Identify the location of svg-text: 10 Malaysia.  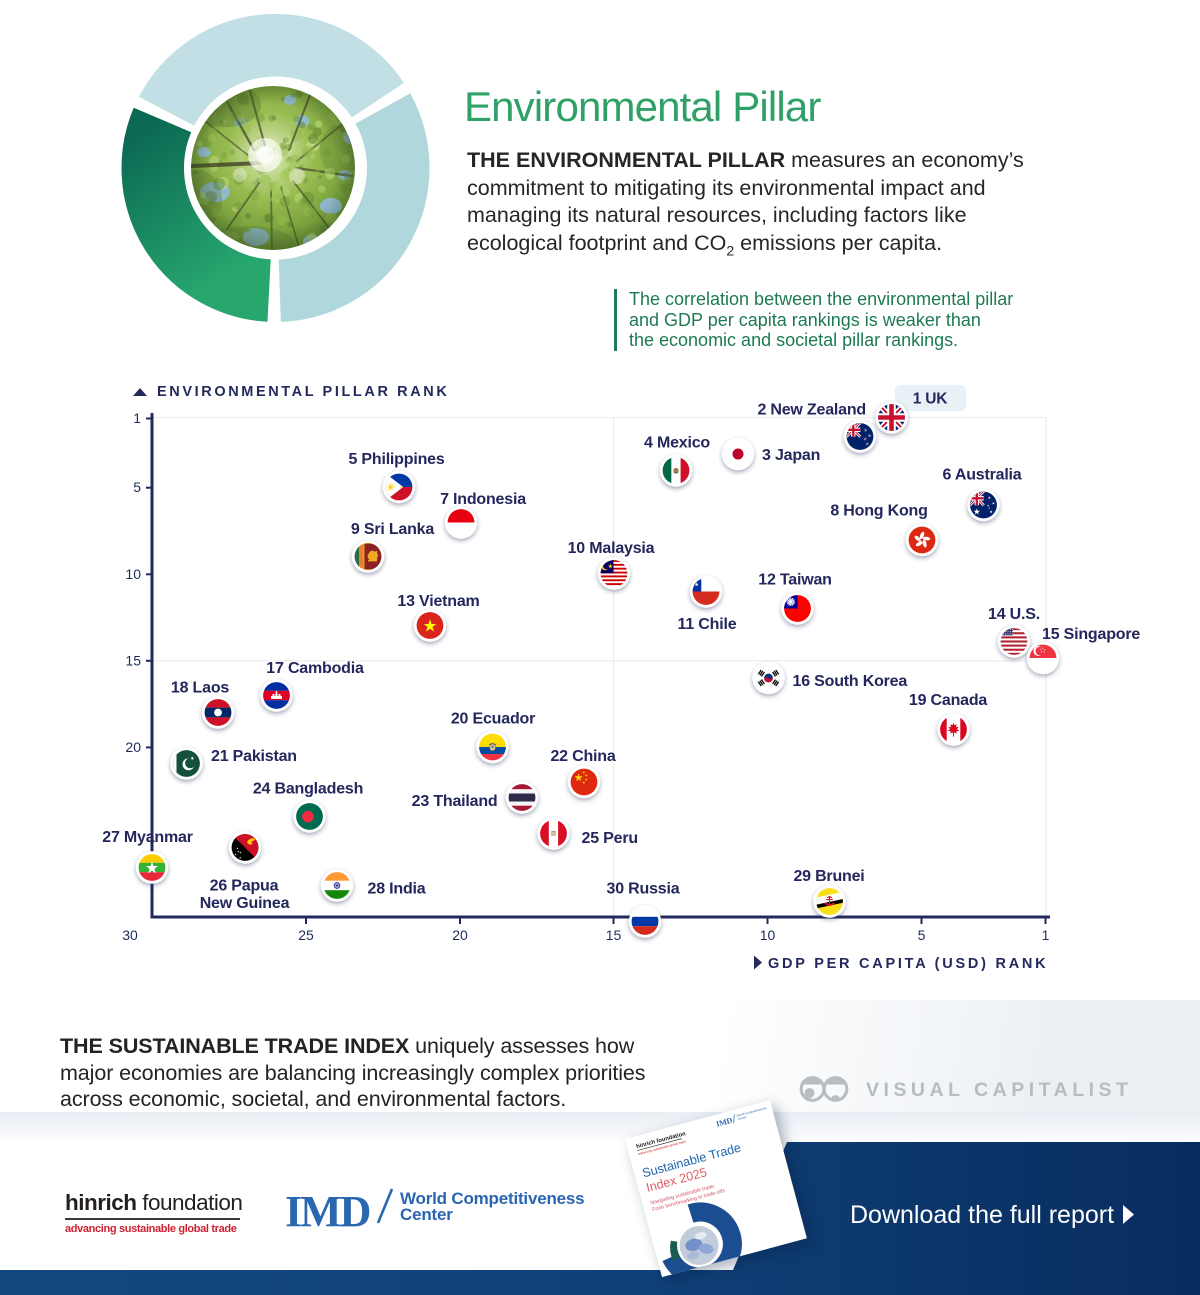
(611, 548).